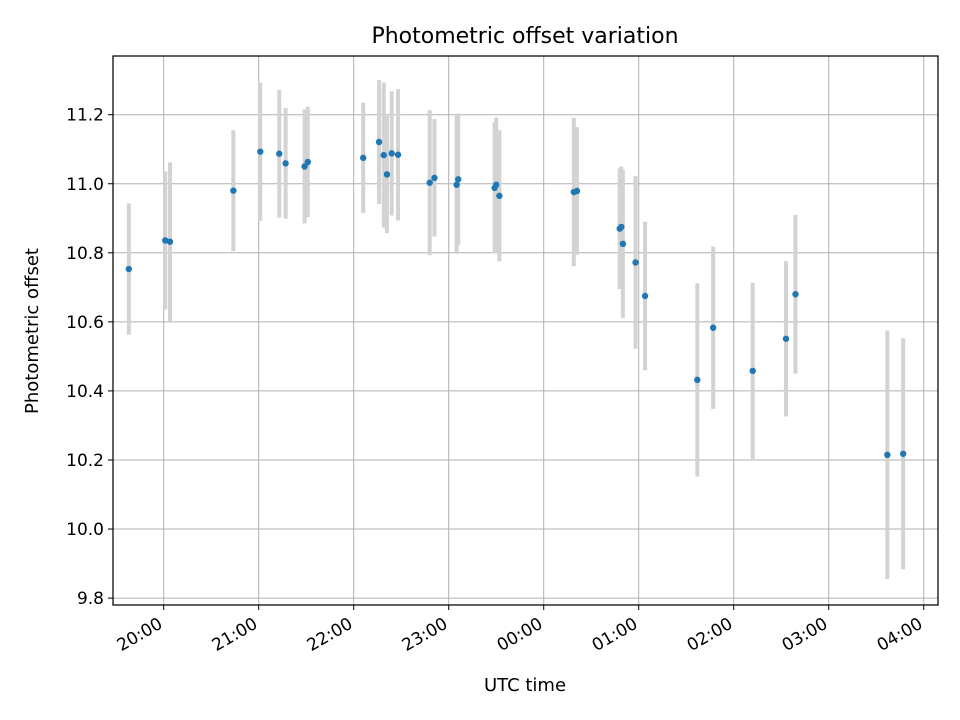  I want to click on x-axis-label: UTC time, so click(525, 685).